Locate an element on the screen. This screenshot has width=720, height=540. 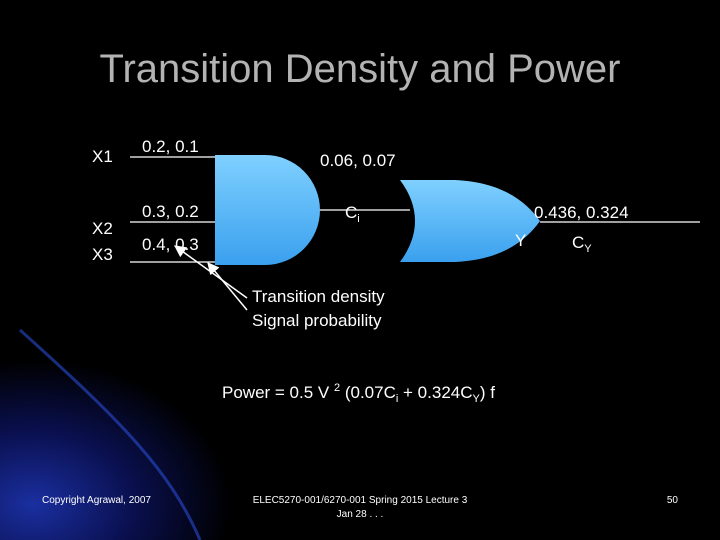
input-values: 0.3, 0.2 is located at coordinates (170, 211).